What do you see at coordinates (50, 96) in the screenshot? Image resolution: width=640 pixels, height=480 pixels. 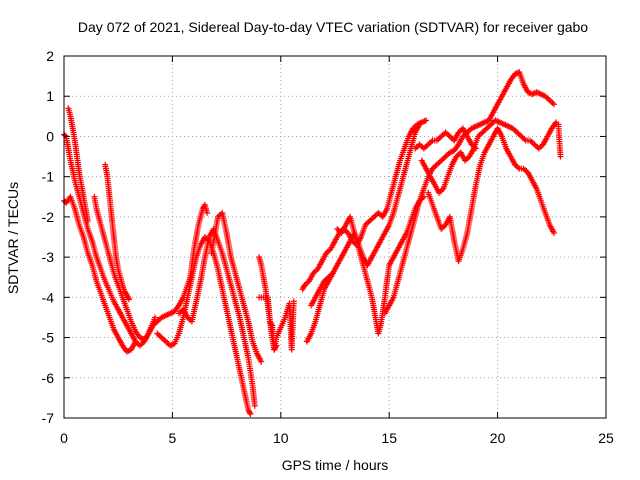 I see `y-tick-label: 1` at bounding box center [50, 96].